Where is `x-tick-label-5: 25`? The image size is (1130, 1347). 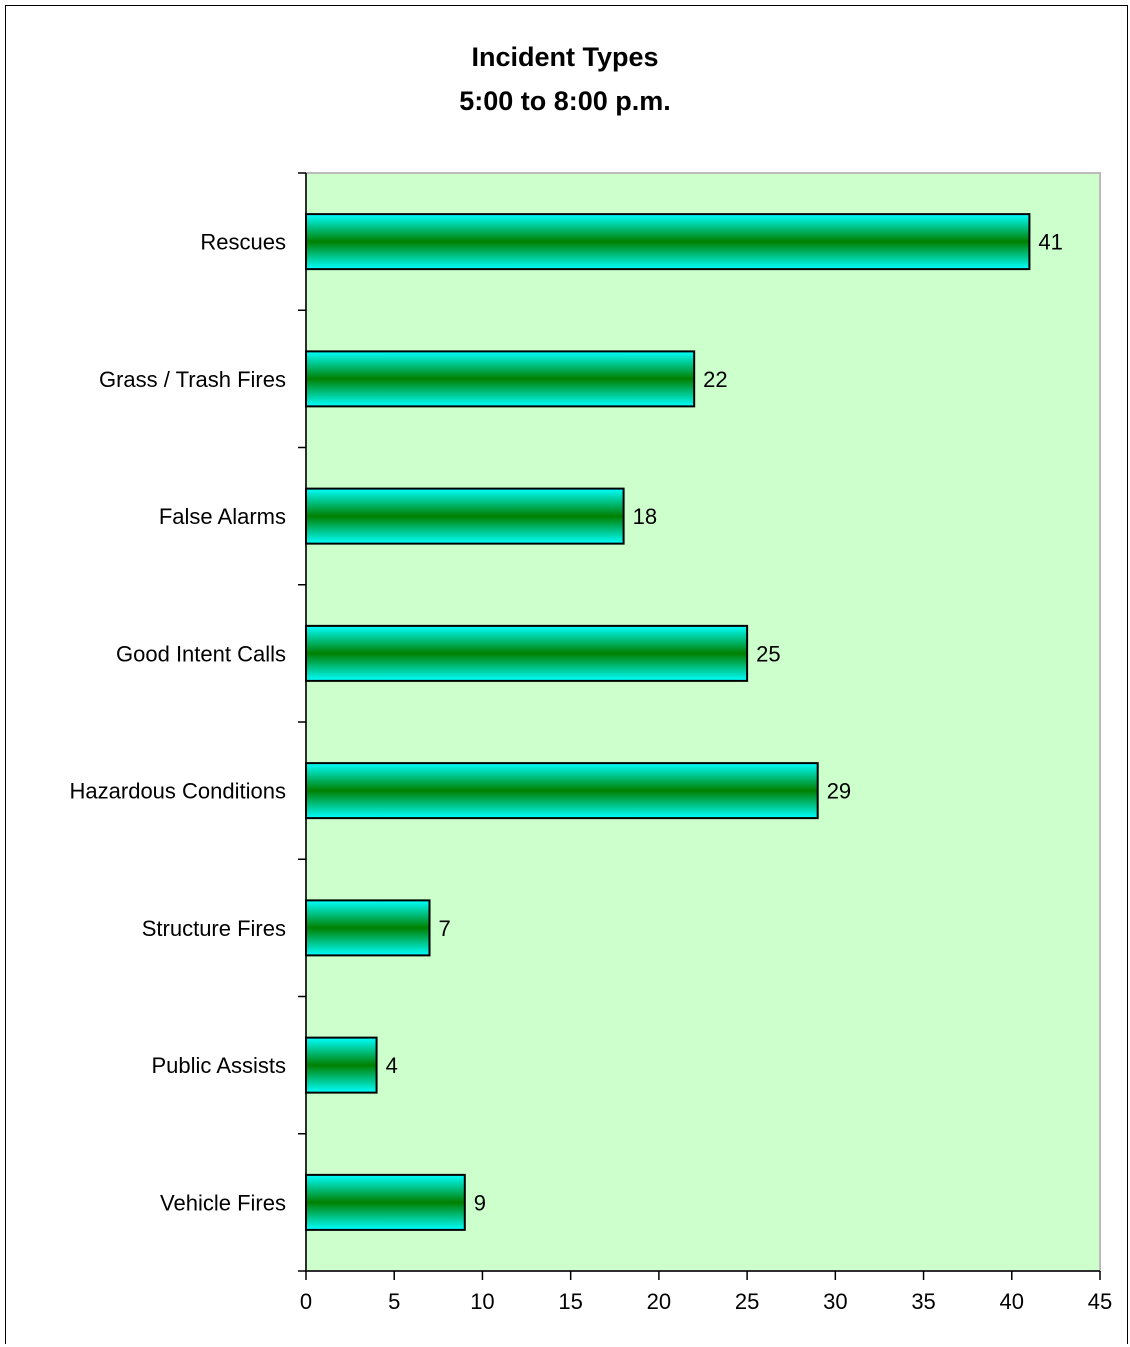 x-tick-label-5: 25 is located at coordinates (747, 1301).